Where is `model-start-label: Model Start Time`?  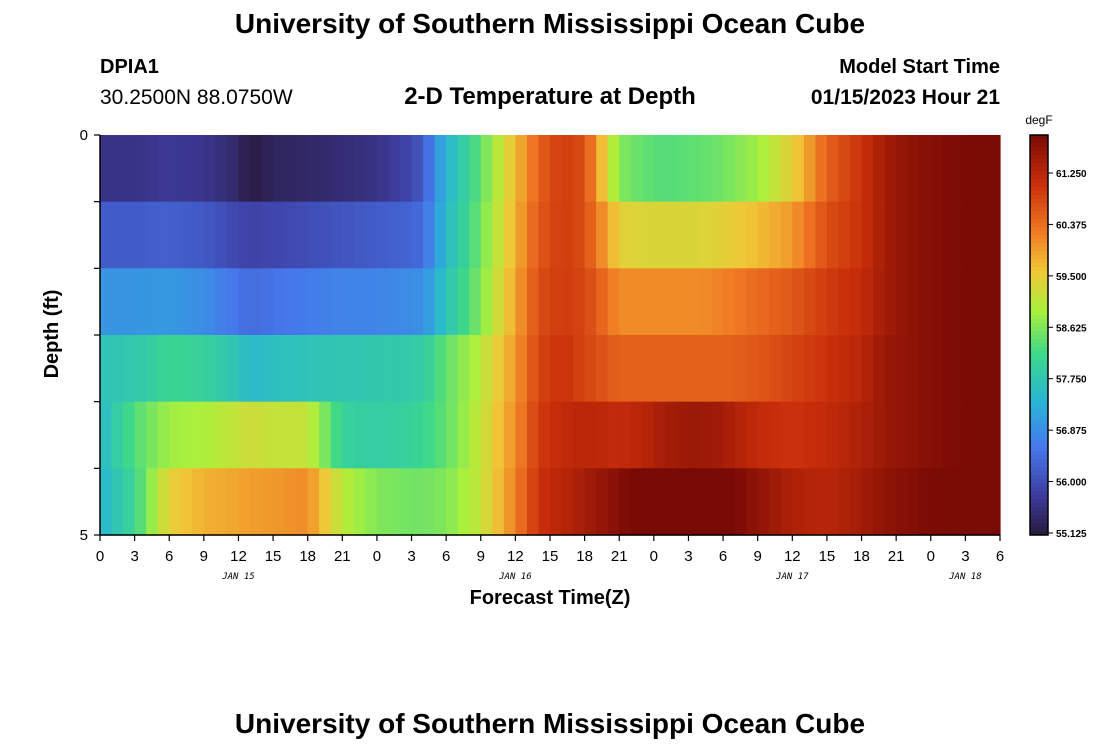
model-start-label: Model Start Time is located at coordinates (919, 67).